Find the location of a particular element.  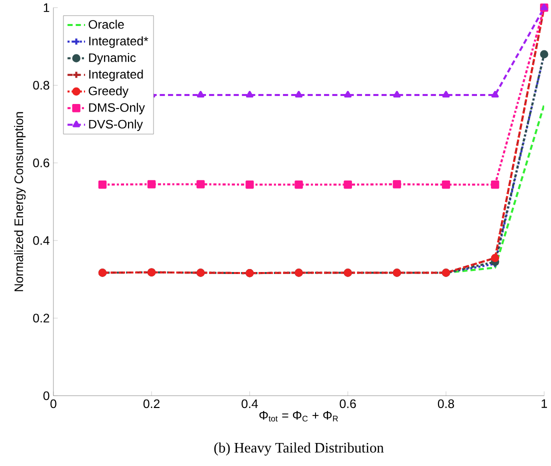

y-tick-label: 0 is located at coordinates (46, 396).